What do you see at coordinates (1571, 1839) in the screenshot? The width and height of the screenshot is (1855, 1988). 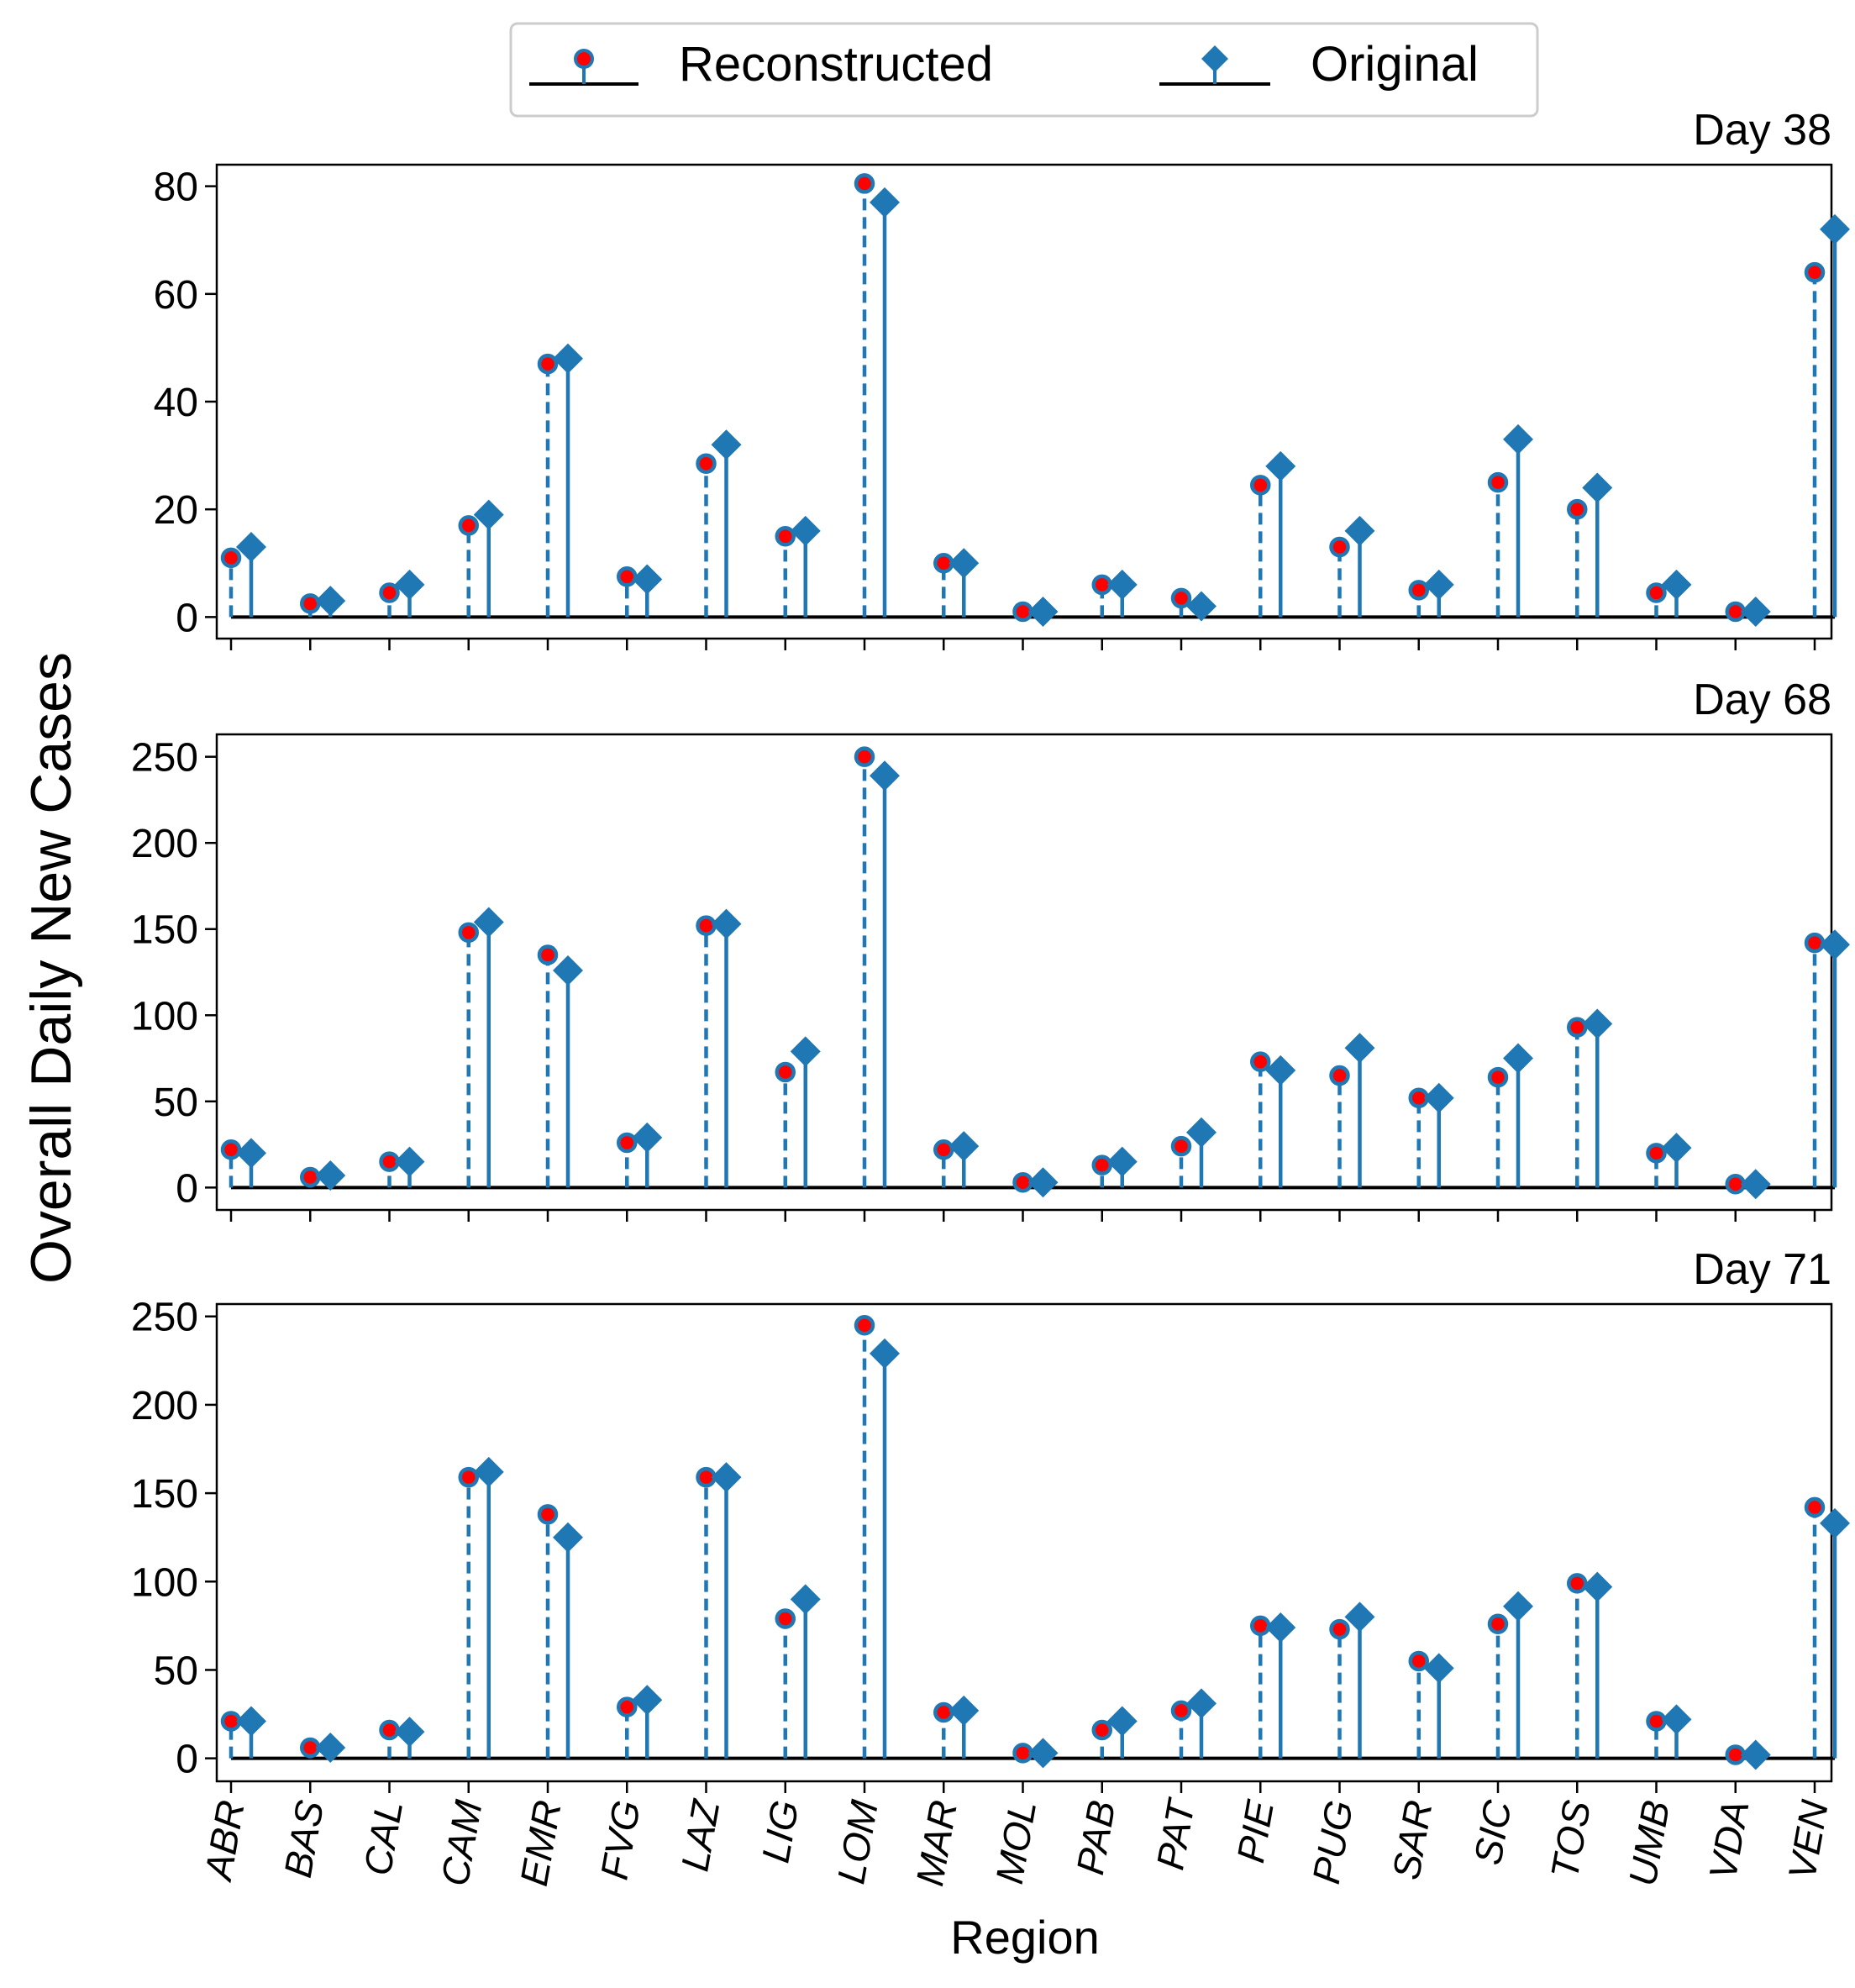 I see `x-tick-label: TOS` at bounding box center [1571, 1839].